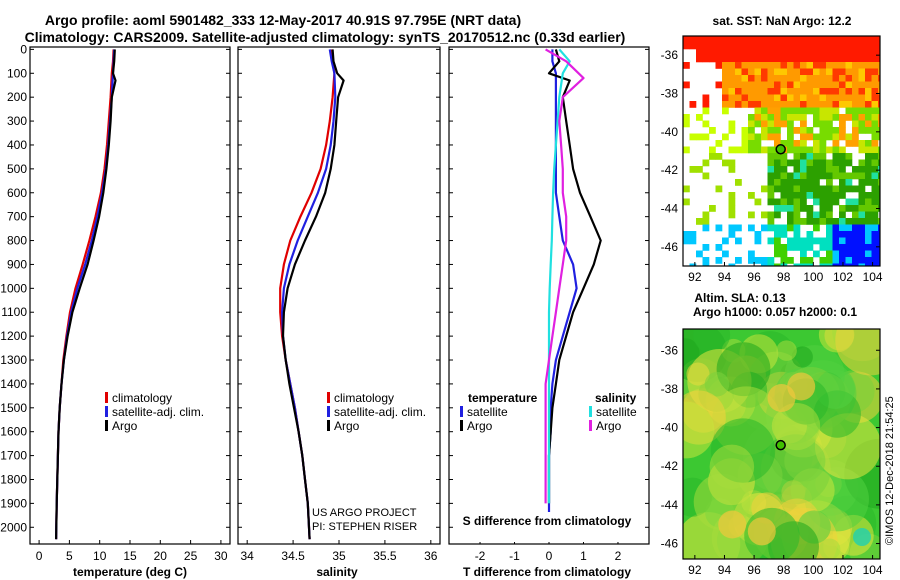 This screenshot has width=900, height=580. What do you see at coordinates (69, 556) in the screenshot?
I see `x-tick-label: 5` at bounding box center [69, 556].